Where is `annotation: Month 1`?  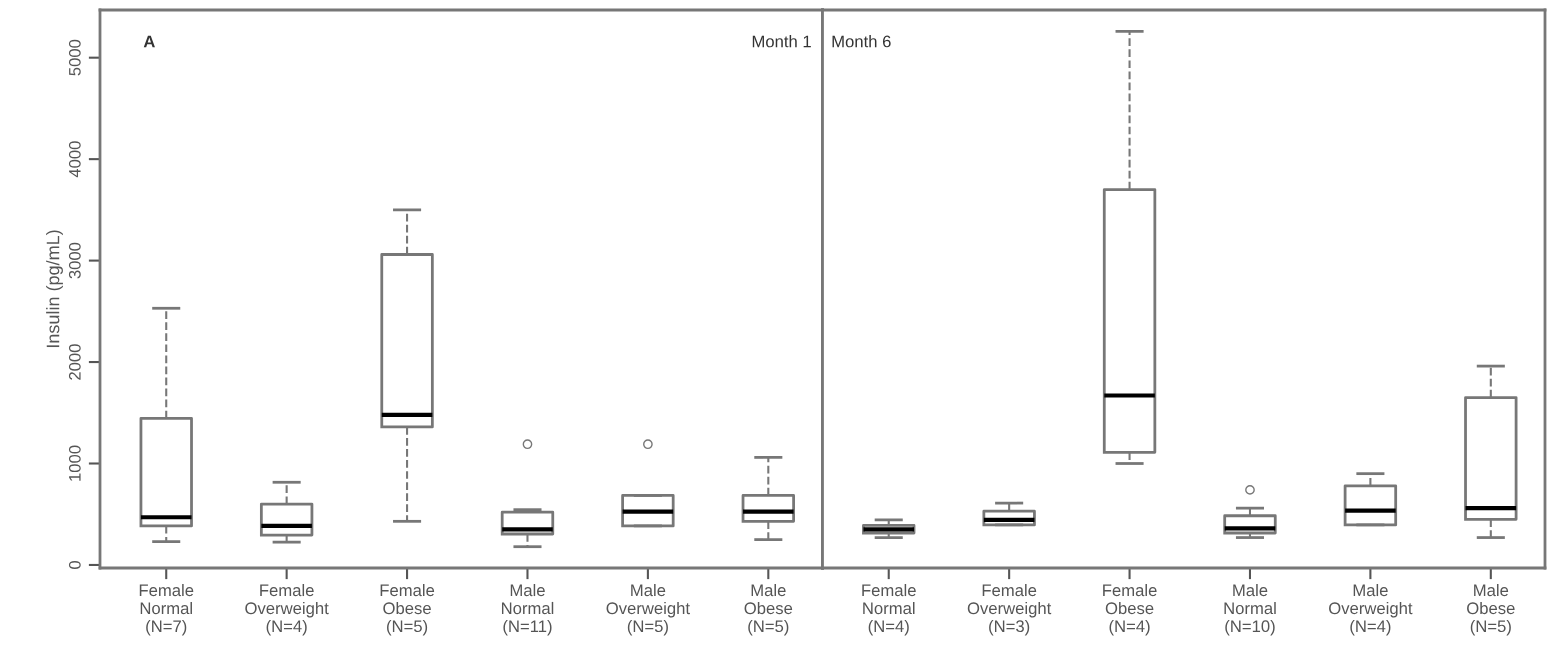
annotation: Month 1 is located at coordinates (781, 41).